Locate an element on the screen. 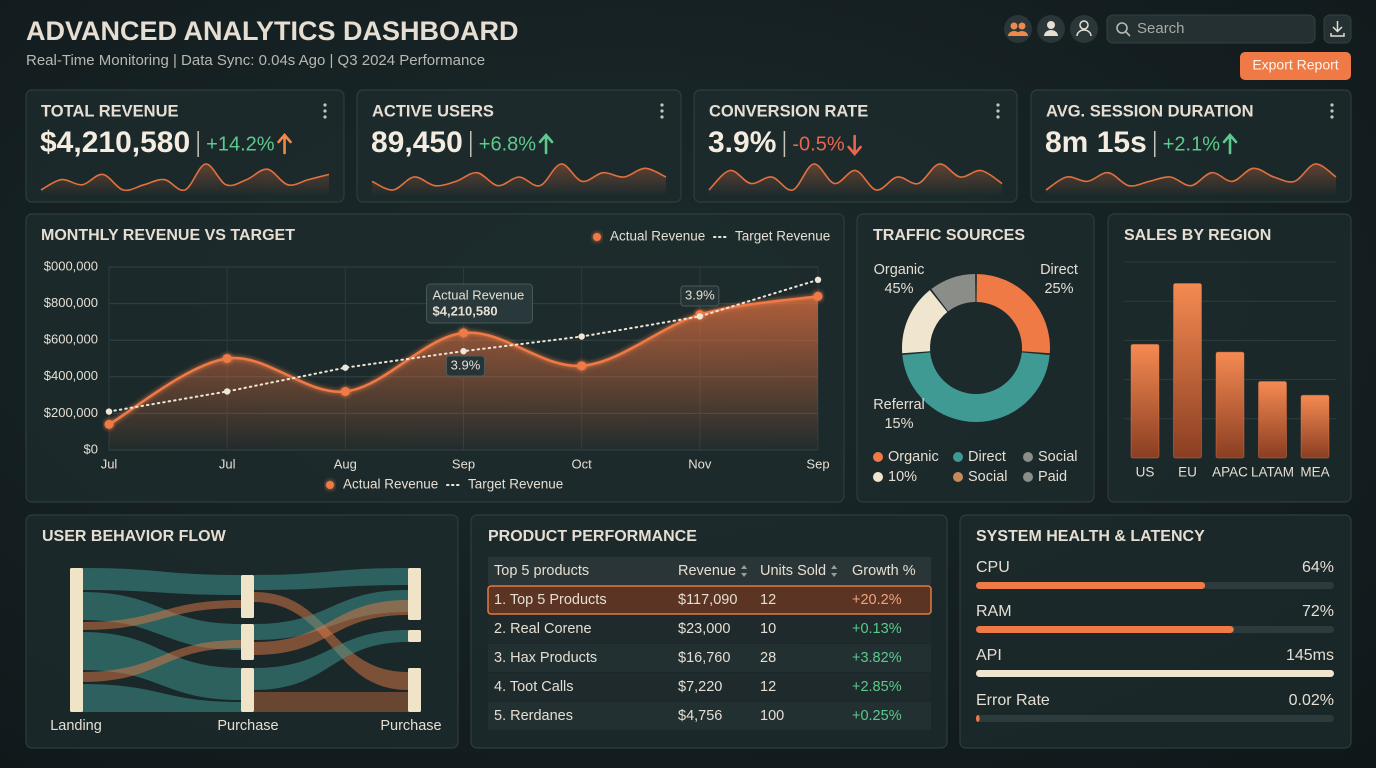 The width and height of the screenshot is (1376, 768). y-tick-label: $0 is located at coordinates (91, 448).